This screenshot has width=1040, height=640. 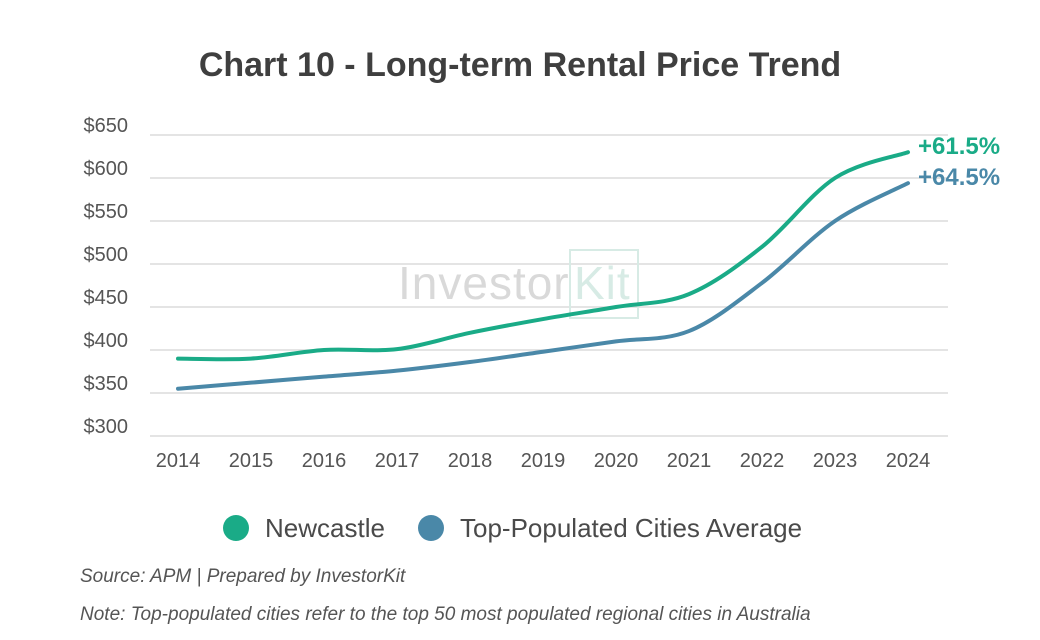 What do you see at coordinates (243, 576) in the screenshot?
I see `source-note: Source: APM | Prepared by InvestorKit` at bounding box center [243, 576].